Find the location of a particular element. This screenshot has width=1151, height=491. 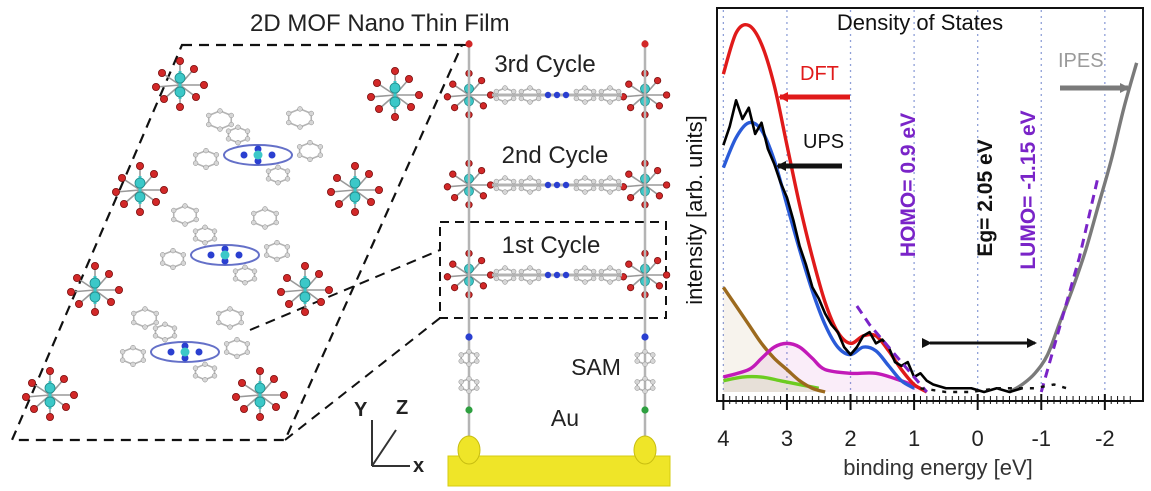

x-tick-label: 0 is located at coordinates (978, 438).